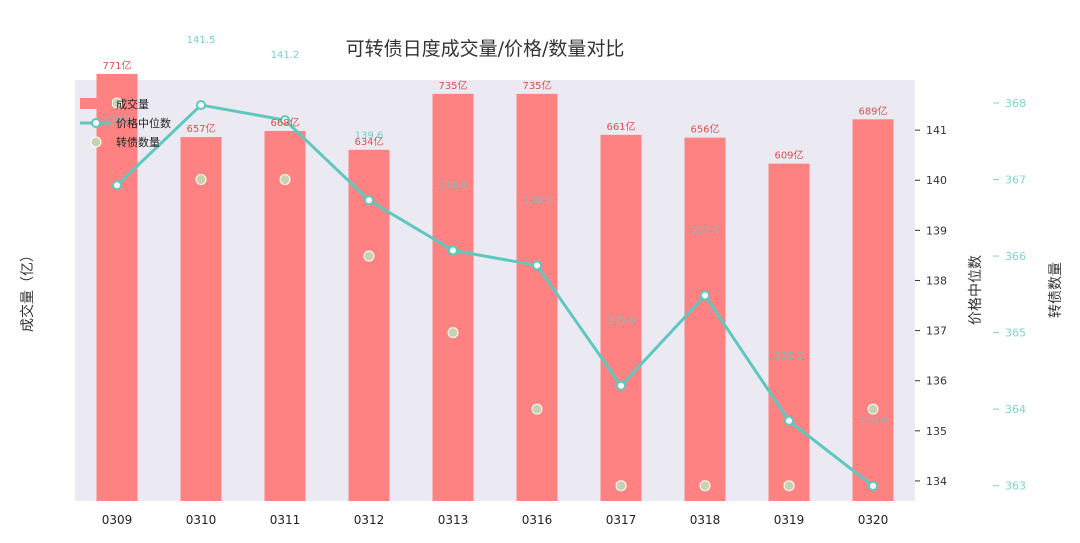 This screenshot has height=543, width=1080. Describe the element at coordinates (936, 431) in the screenshot. I see `price-tick-135: 135` at that location.